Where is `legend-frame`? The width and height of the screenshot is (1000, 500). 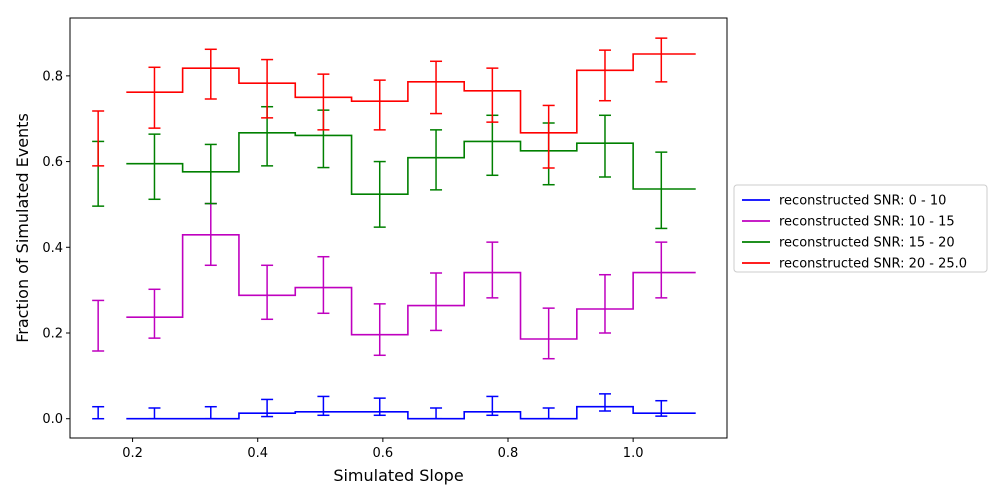 legend-frame is located at coordinates (860, 228).